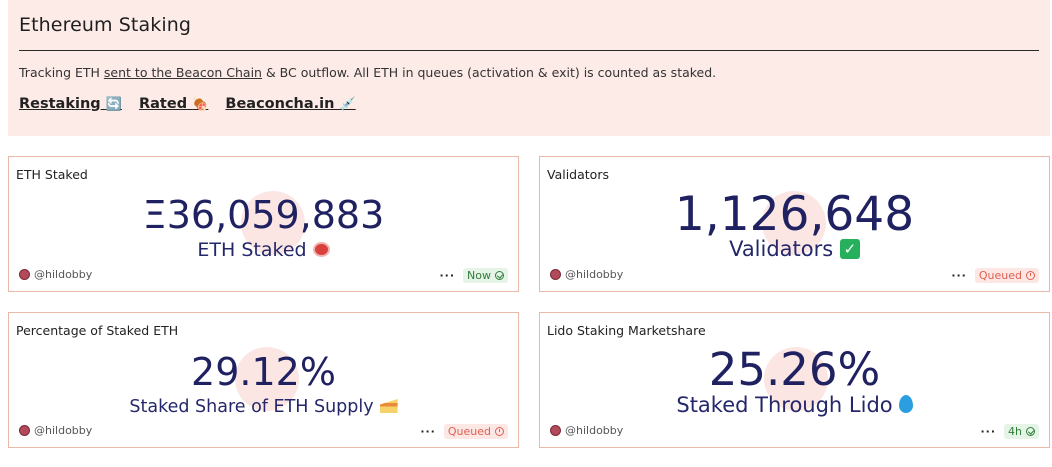 The image size is (1052, 467). Describe the element at coordinates (388, 406) in the screenshot. I see `cake-icon` at that location.